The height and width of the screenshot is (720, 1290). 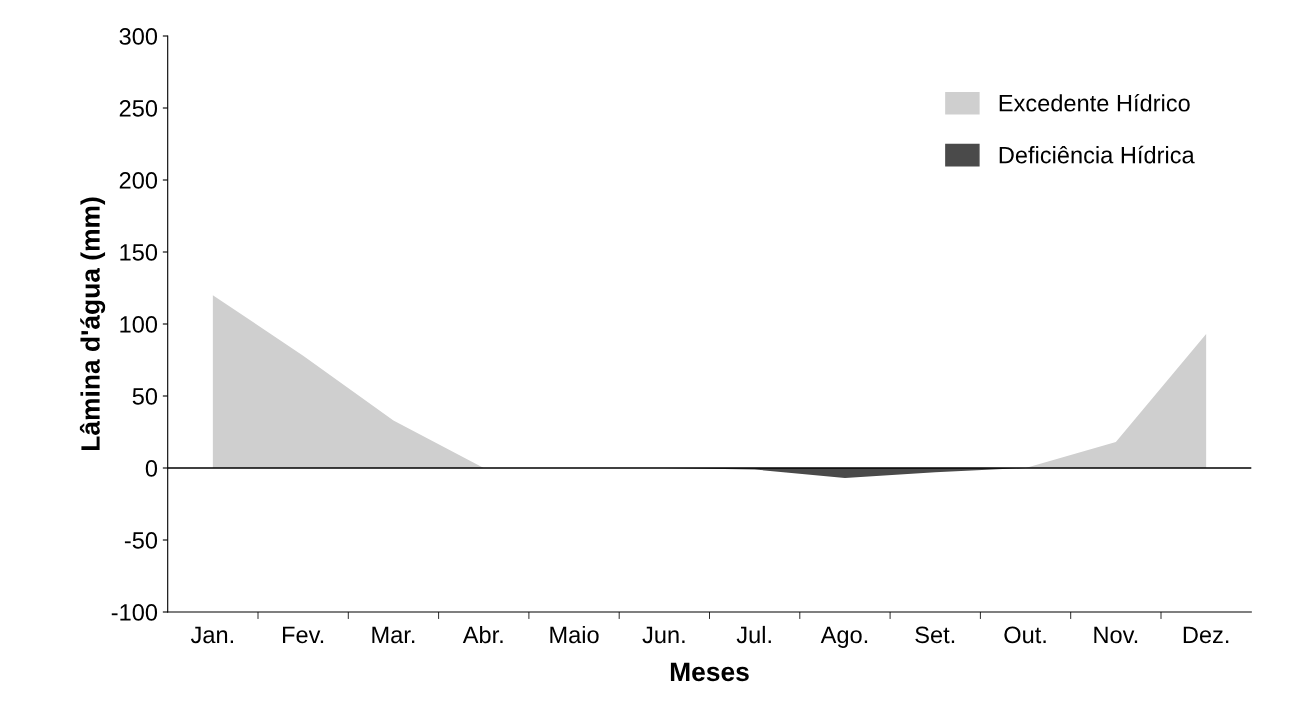 What do you see at coordinates (709, 672) in the screenshot?
I see `x-axis-title: Meses` at bounding box center [709, 672].